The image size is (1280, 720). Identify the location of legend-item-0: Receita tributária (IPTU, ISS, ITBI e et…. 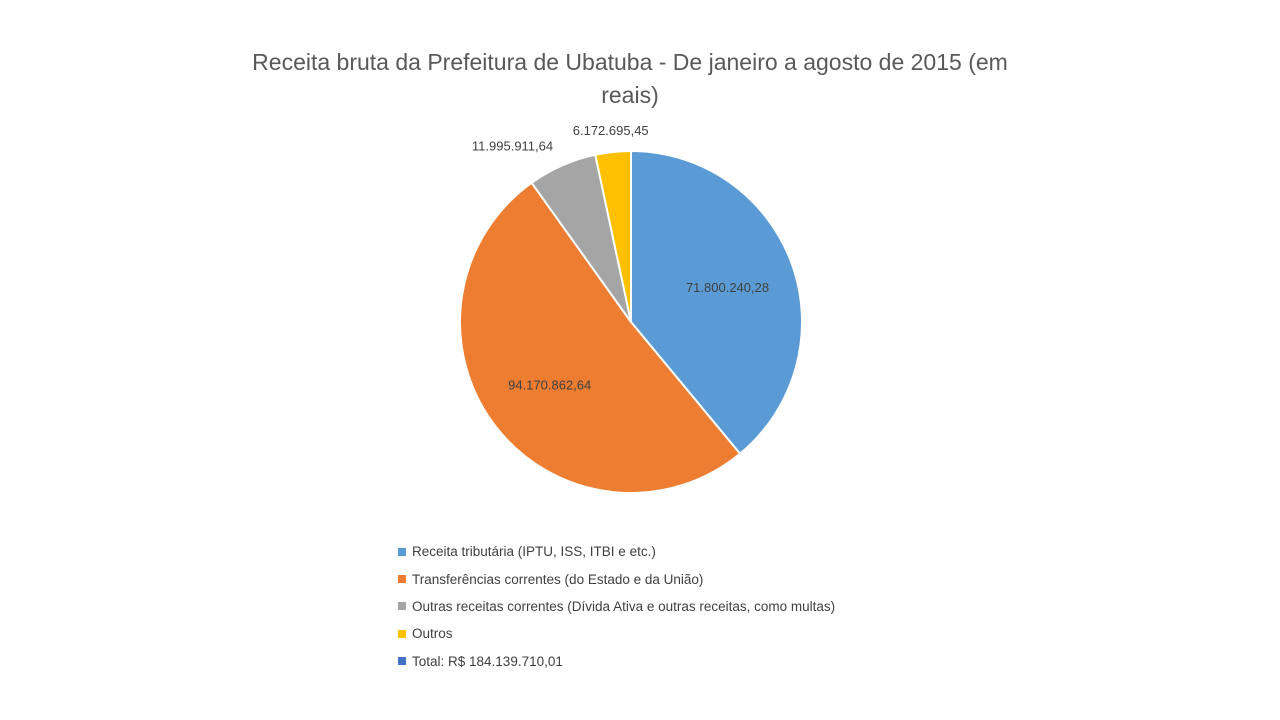
(616, 551).